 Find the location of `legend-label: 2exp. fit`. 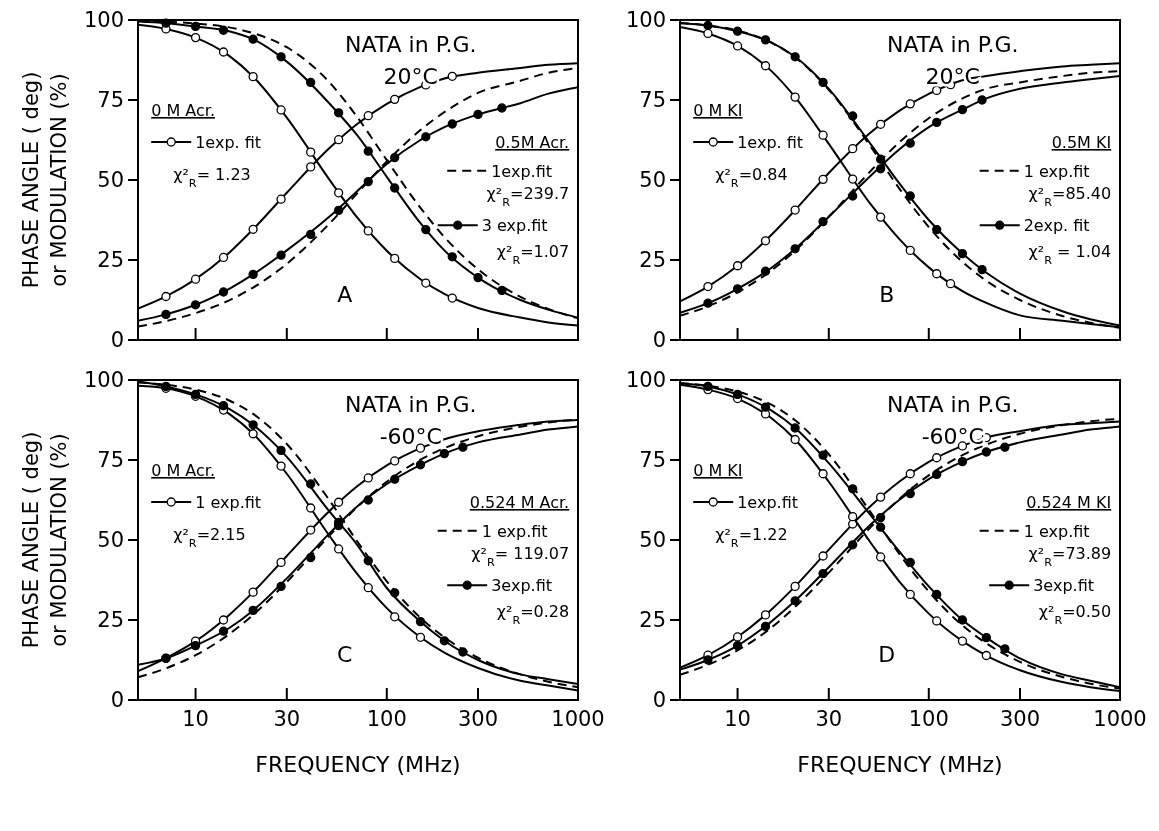

legend-label: 2exp. fit is located at coordinates (1056, 226).